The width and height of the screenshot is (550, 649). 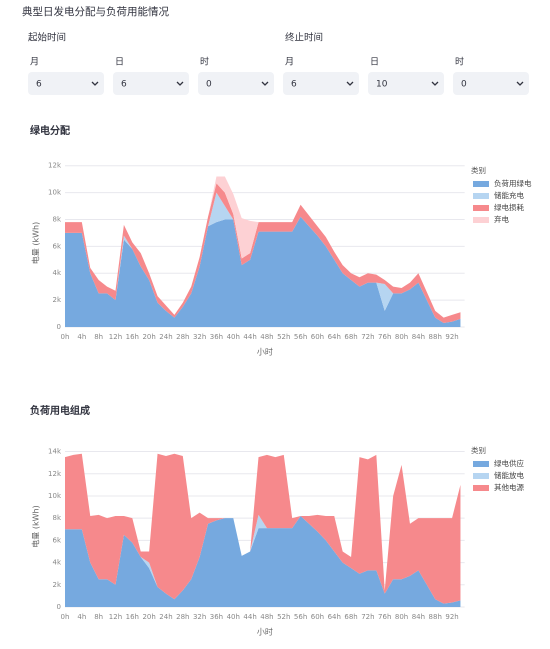 I want to click on legend-label: 弃电, so click(x=501, y=219).